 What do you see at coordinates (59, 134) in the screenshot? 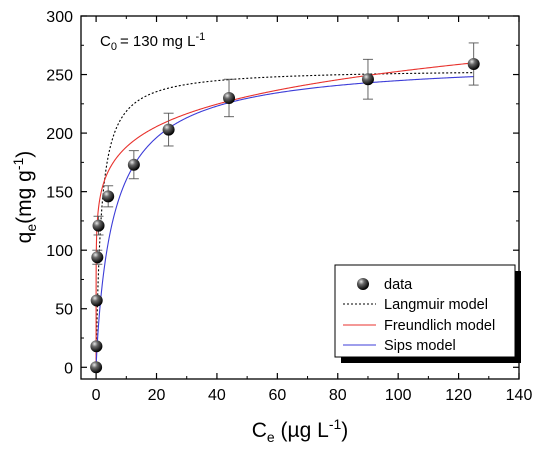
I see `y-tick-label: 200` at bounding box center [59, 134].